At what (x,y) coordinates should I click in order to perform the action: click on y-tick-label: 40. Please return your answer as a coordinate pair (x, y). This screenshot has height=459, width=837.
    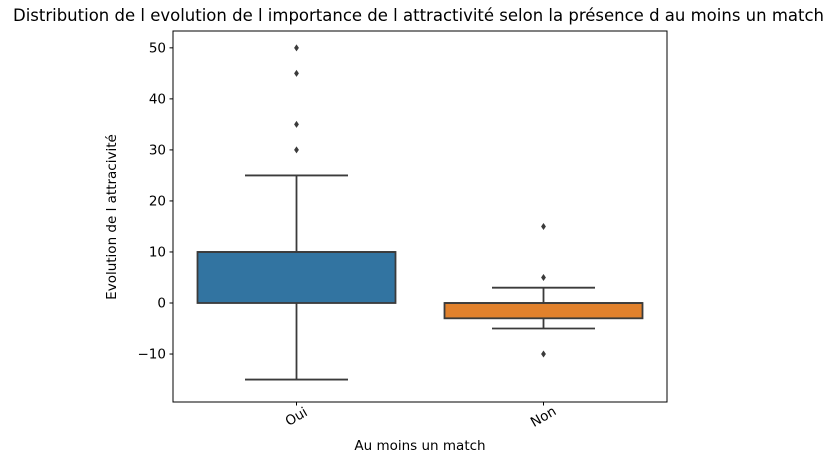
    Looking at the image, I should click on (157, 100).